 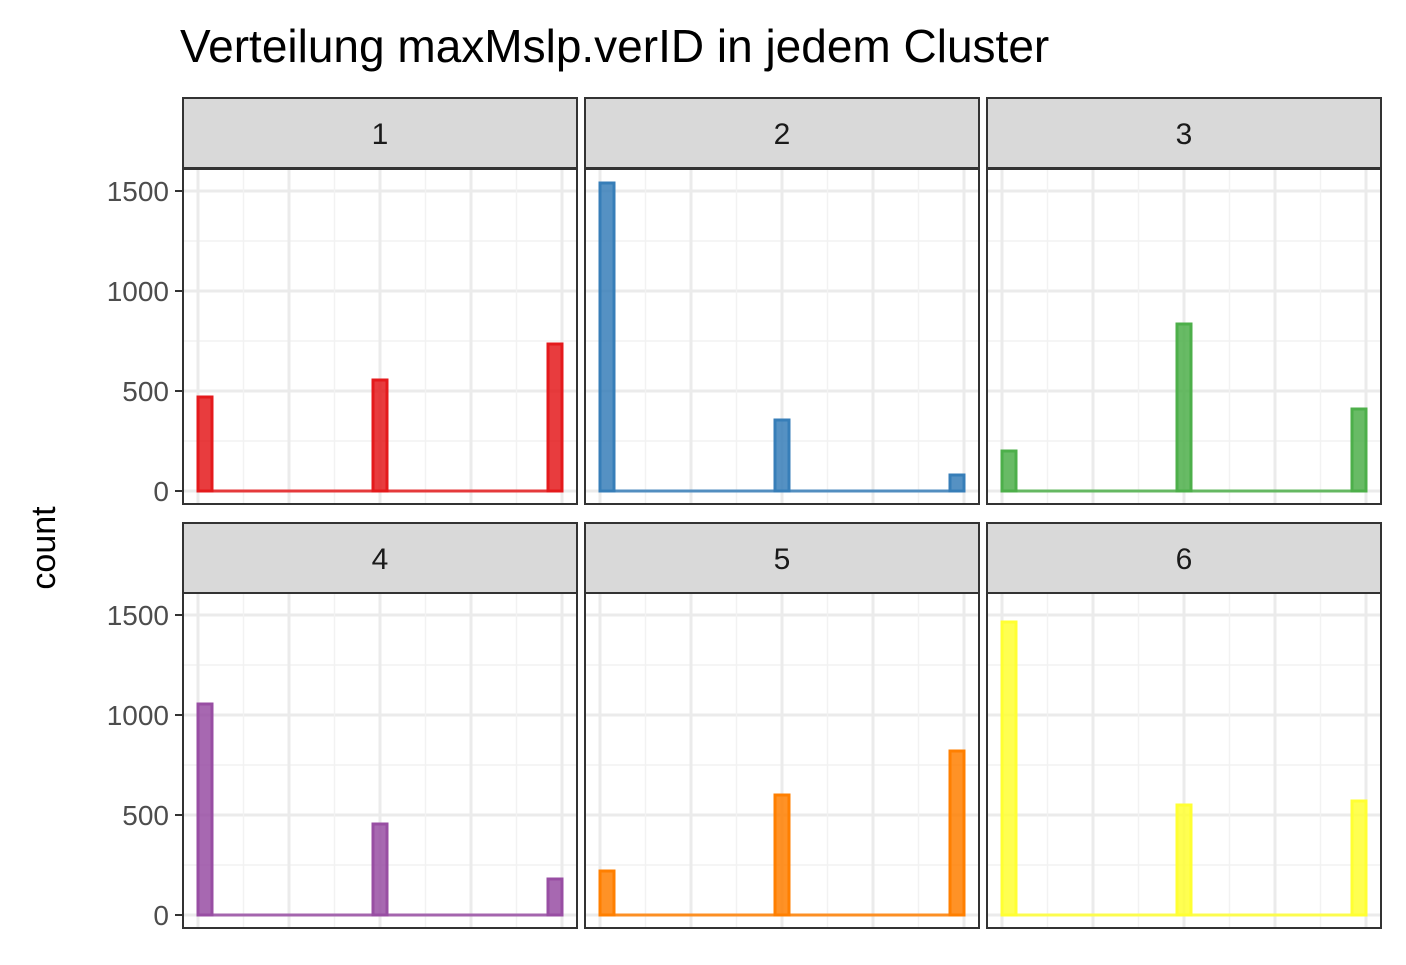 What do you see at coordinates (1184, 301) in the screenshot?
I see `facet-panel-3: 3` at bounding box center [1184, 301].